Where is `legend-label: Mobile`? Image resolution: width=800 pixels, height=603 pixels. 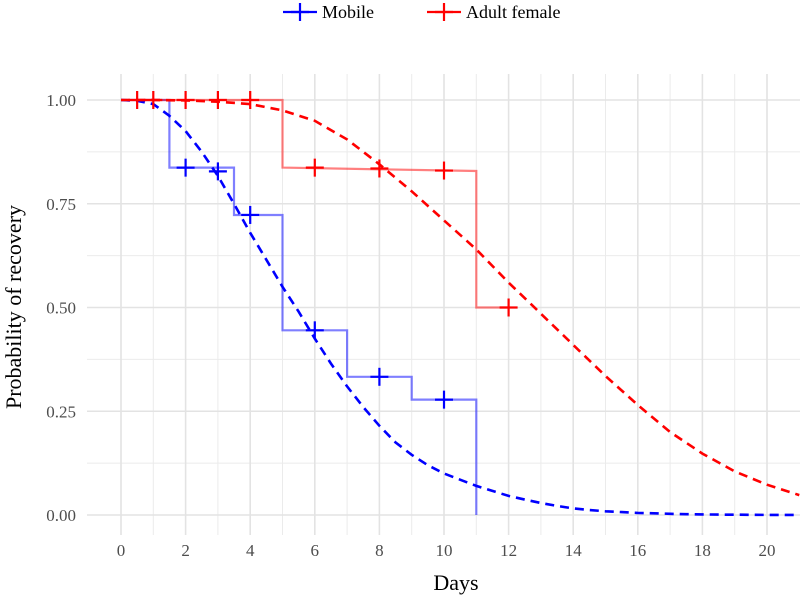
legend-label: Mobile is located at coordinates (348, 12).